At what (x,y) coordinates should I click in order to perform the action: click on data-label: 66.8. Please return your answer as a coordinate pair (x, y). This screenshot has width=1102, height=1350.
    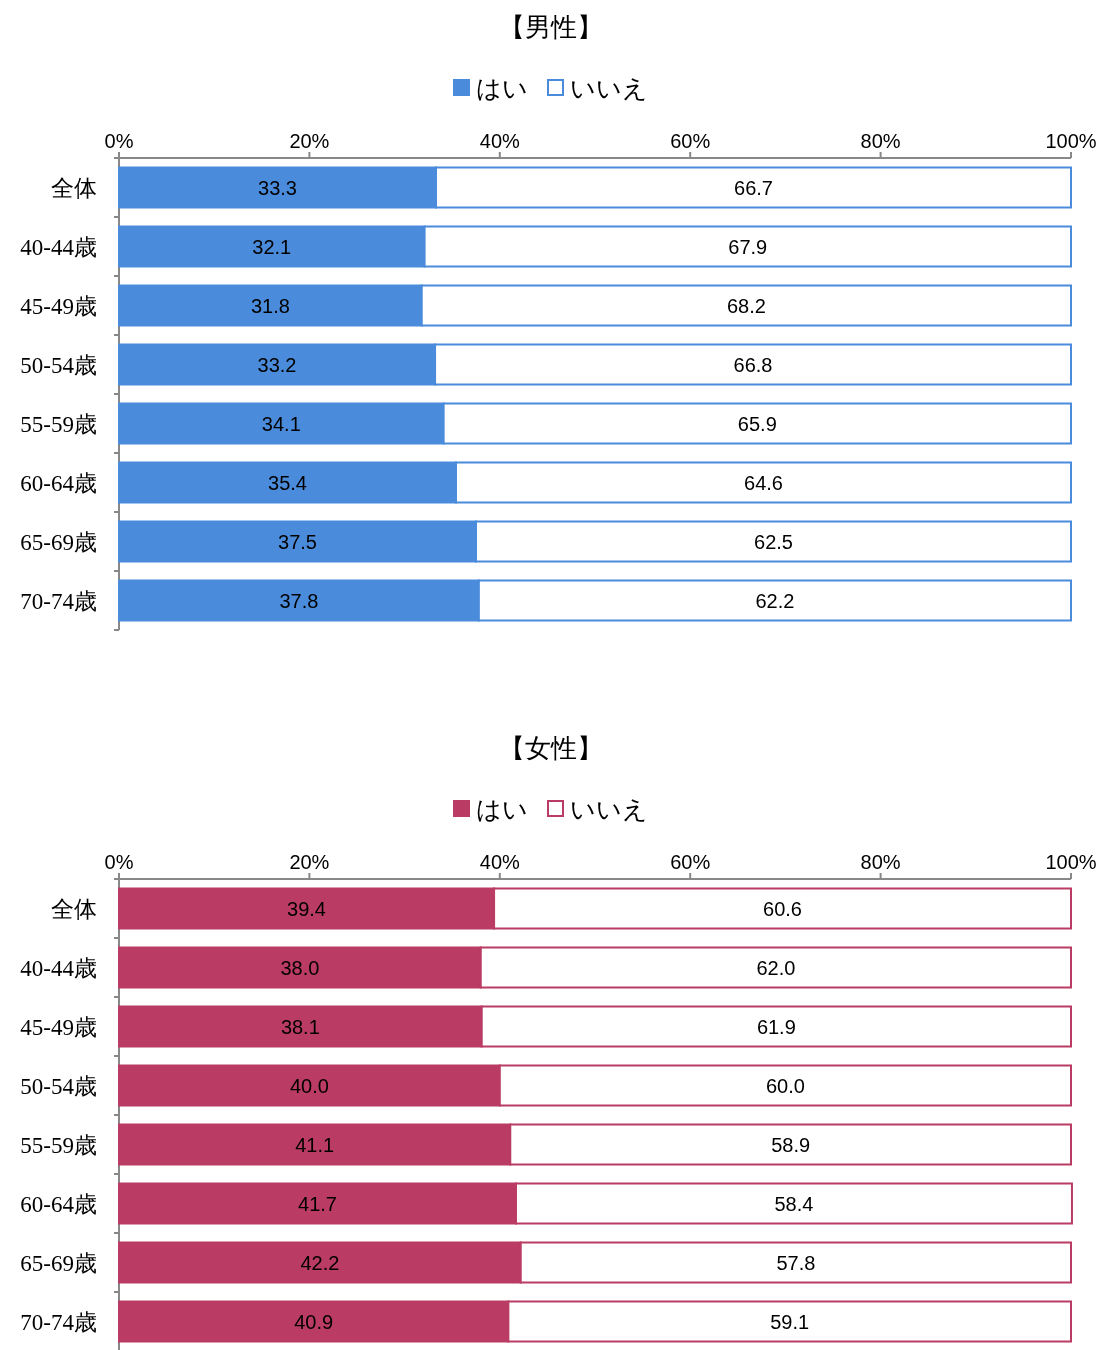
    Looking at the image, I should click on (753, 364).